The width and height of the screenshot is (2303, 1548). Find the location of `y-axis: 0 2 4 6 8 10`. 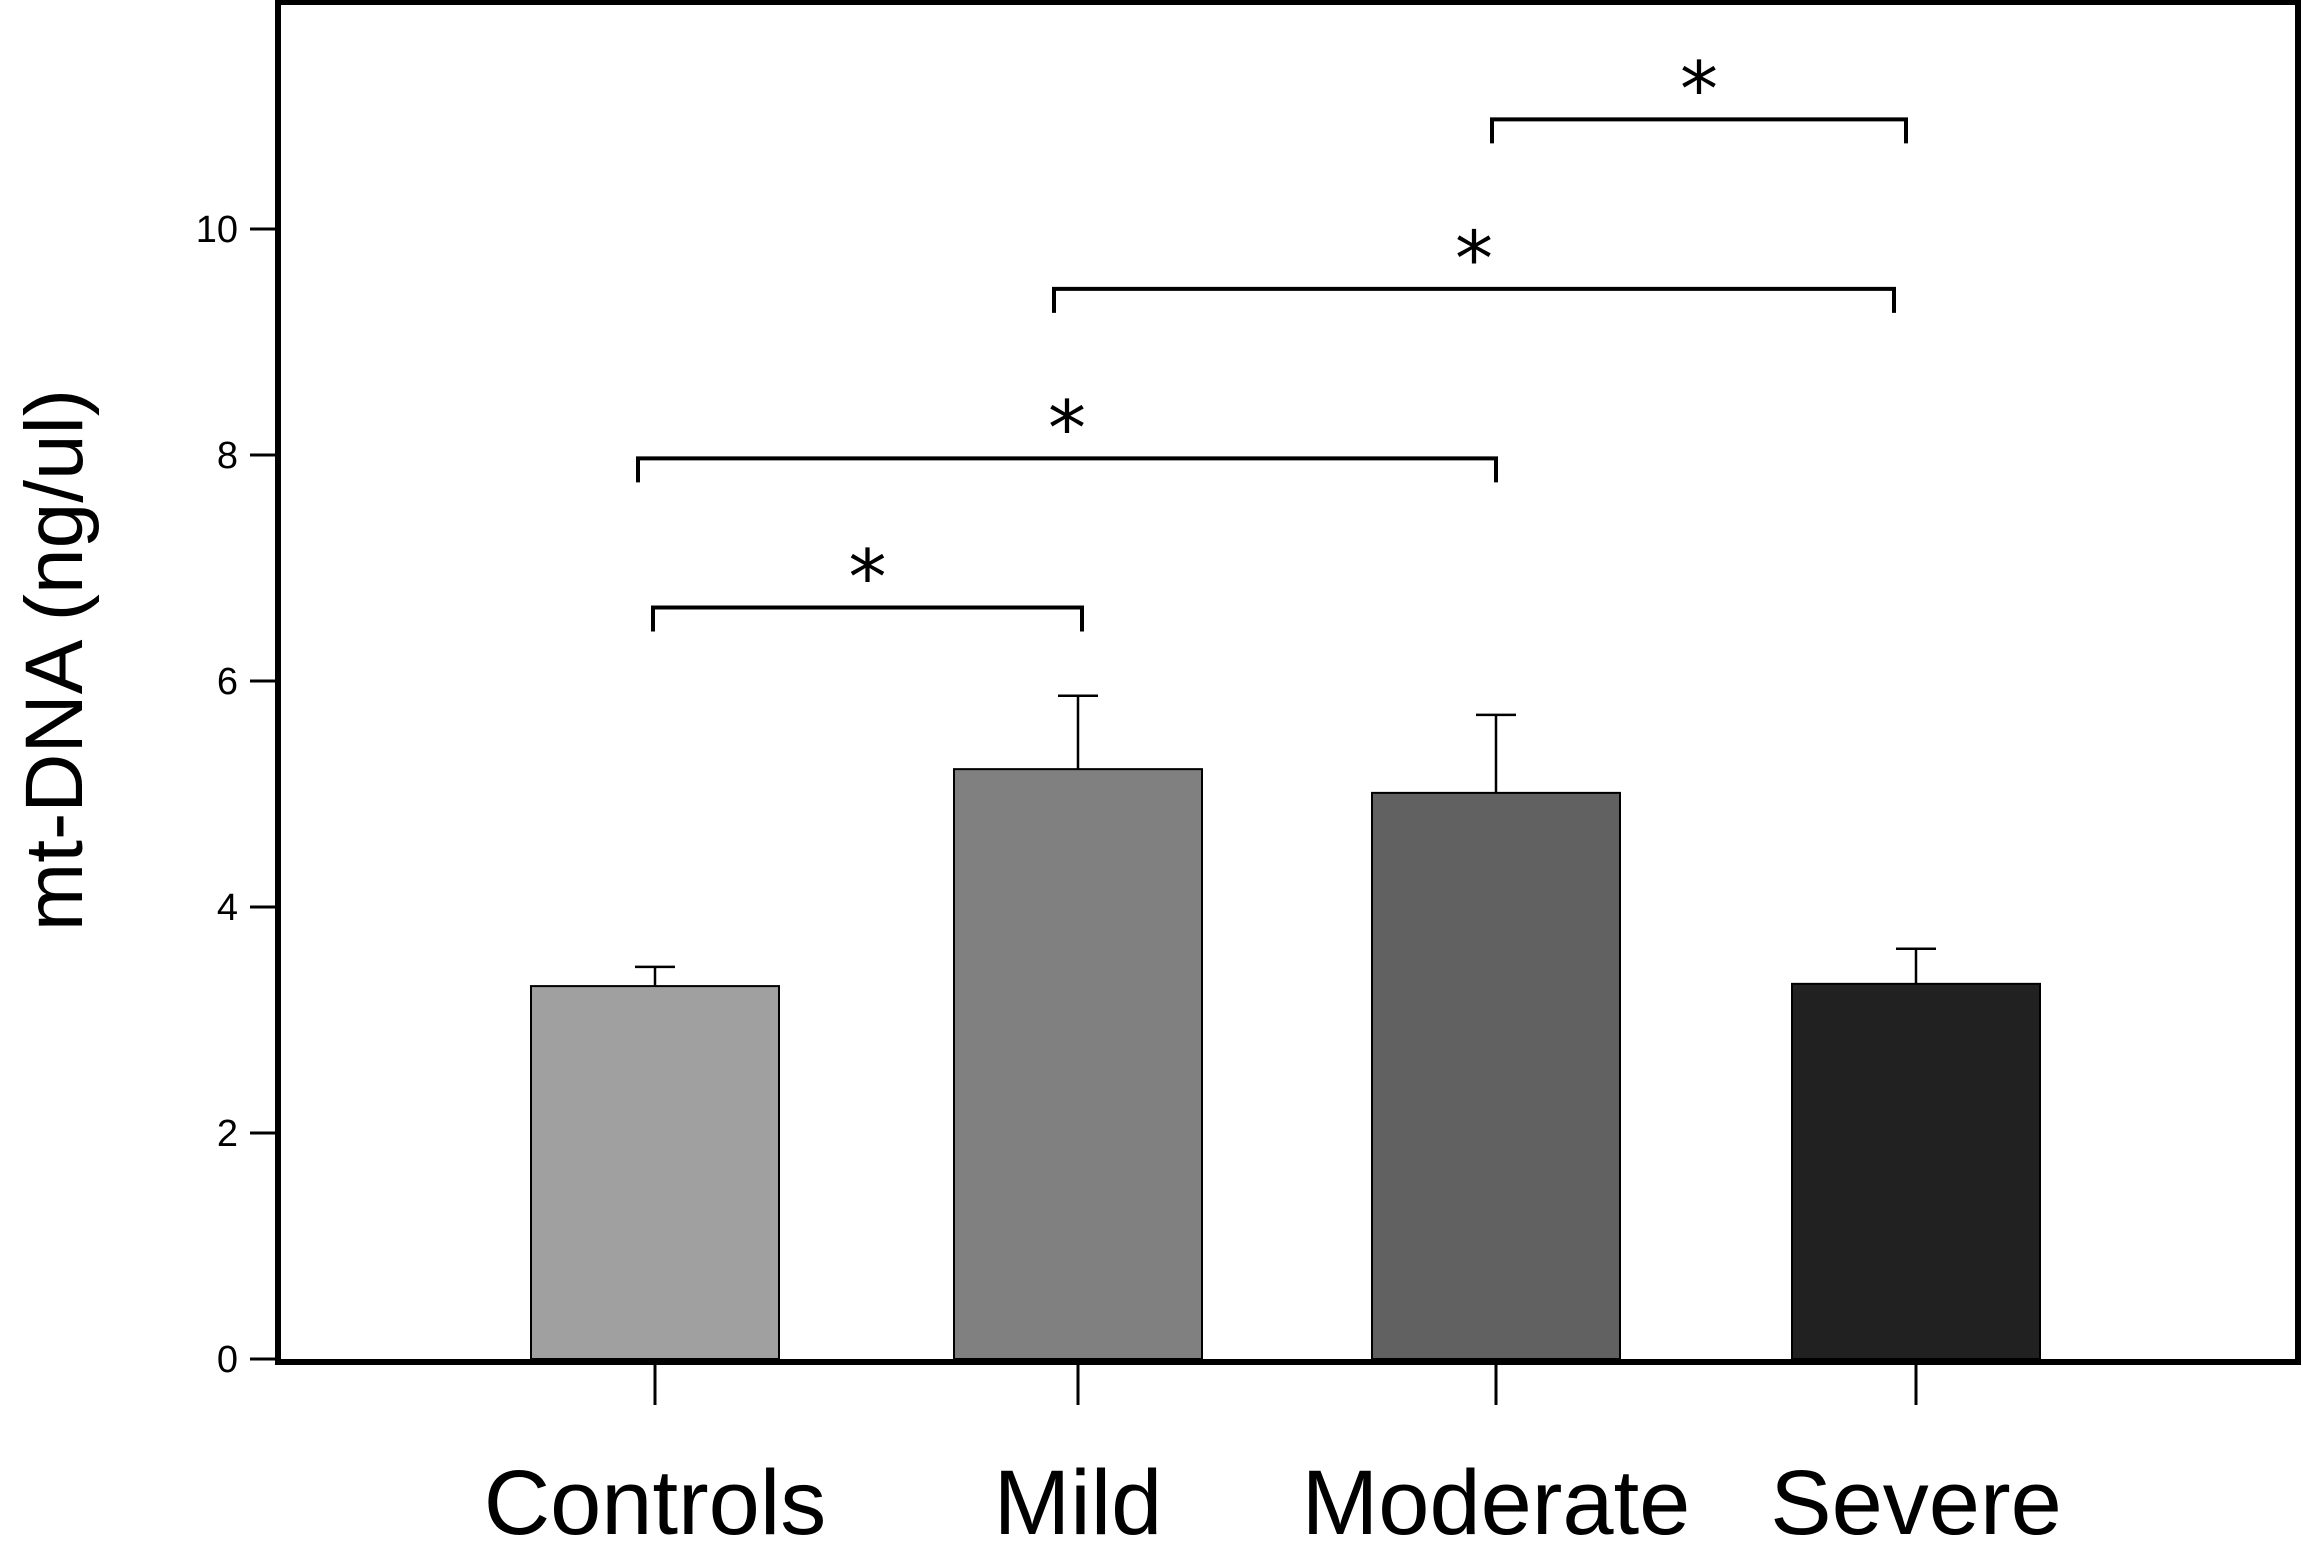

y-axis: 0 2 4 6 8 10 is located at coordinates (237, 795).